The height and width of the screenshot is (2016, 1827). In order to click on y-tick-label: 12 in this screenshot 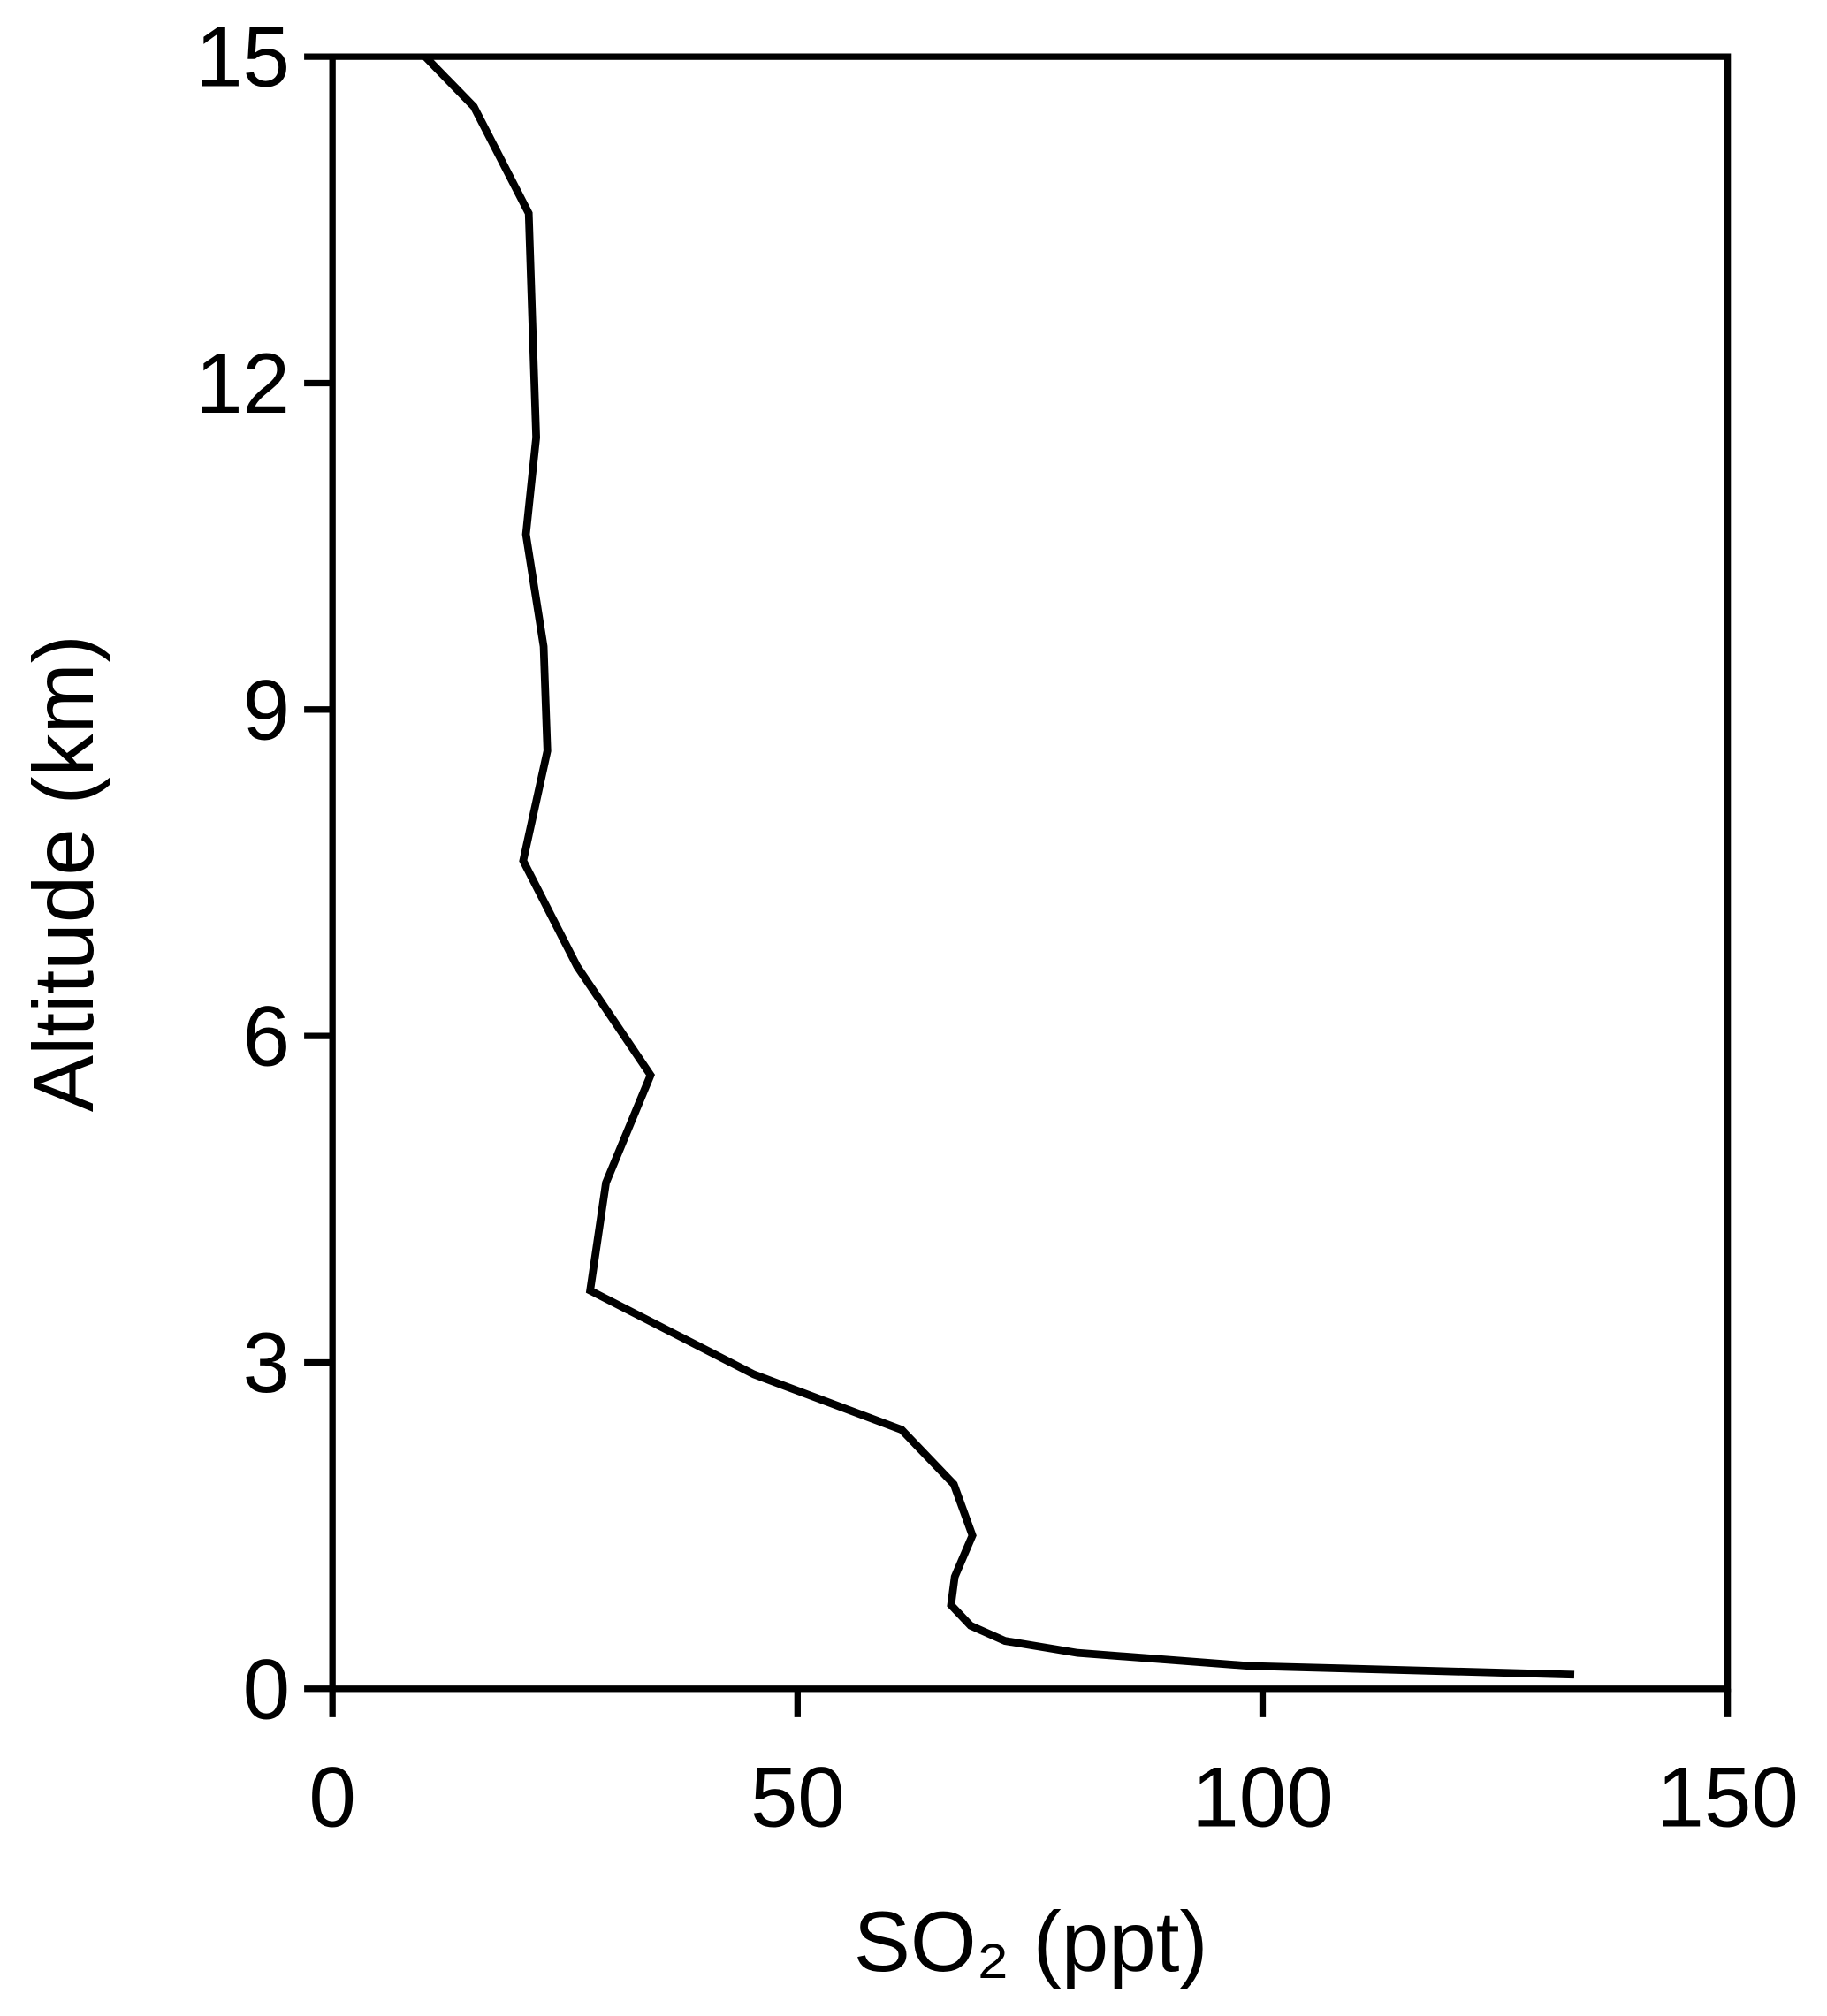, I will do `click(243, 384)`.